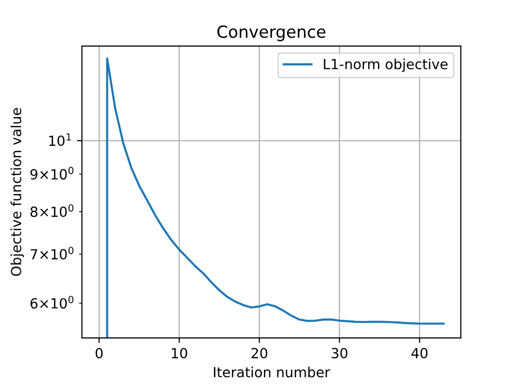 The height and width of the screenshot is (384, 512). What do you see at coordinates (419, 353) in the screenshot?
I see `x-tick-label: 40` at bounding box center [419, 353].